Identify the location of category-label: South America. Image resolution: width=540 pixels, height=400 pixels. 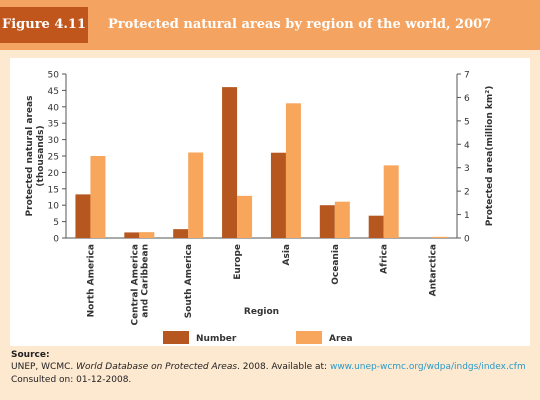
(189, 281).